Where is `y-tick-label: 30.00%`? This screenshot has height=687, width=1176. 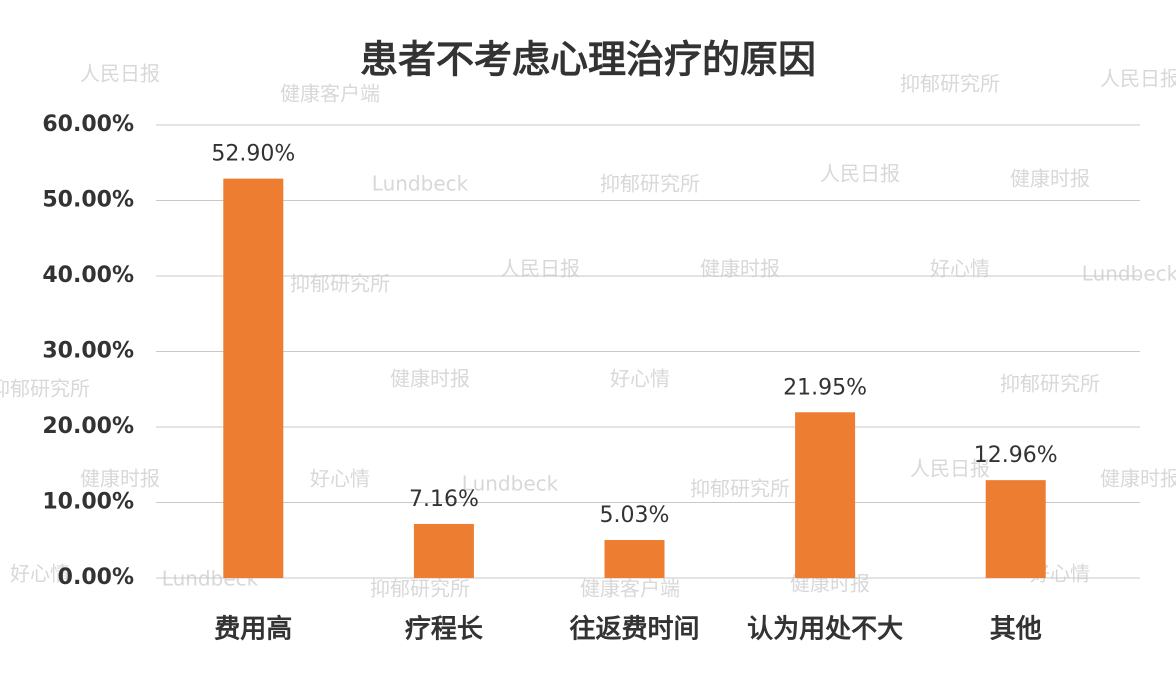 y-tick-label: 30.00% is located at coordinates (88, 351).